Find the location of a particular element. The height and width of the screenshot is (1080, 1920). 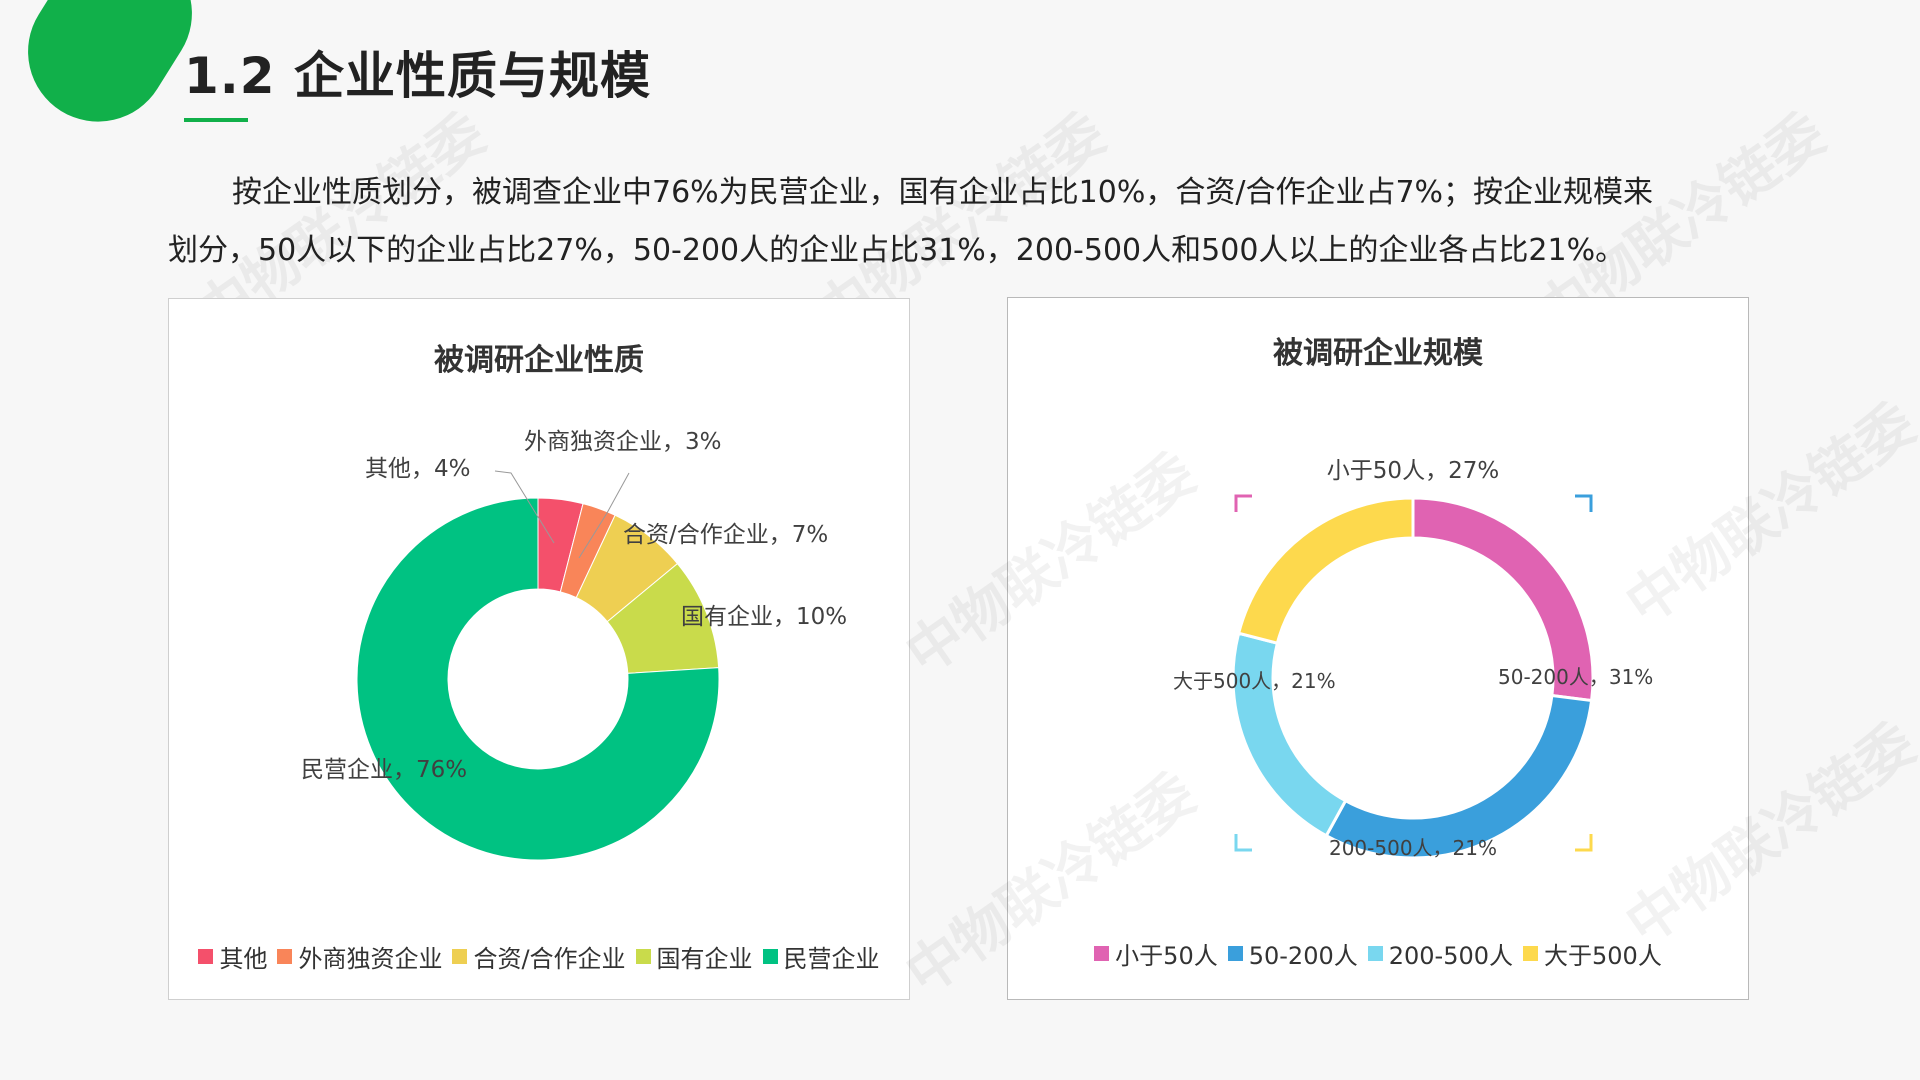

slice-50-200人 is located at coordinates (1459, 776).